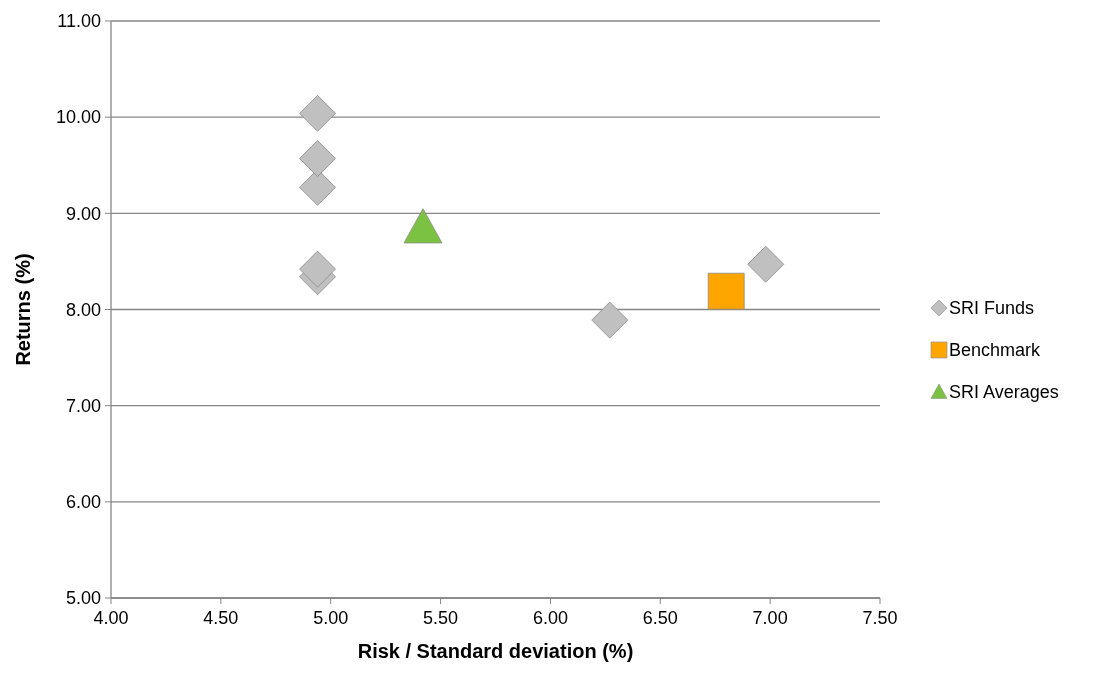  I want to click on x-tick-label: 6.00, so click(550, 618).